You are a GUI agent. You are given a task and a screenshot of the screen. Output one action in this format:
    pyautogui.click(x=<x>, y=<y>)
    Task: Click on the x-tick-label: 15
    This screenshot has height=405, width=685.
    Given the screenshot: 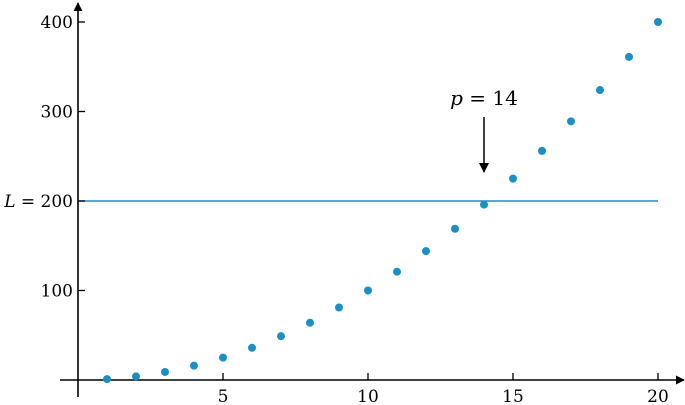 What is the action you would take?
    pyautogui.click(x=513, y=396)
    